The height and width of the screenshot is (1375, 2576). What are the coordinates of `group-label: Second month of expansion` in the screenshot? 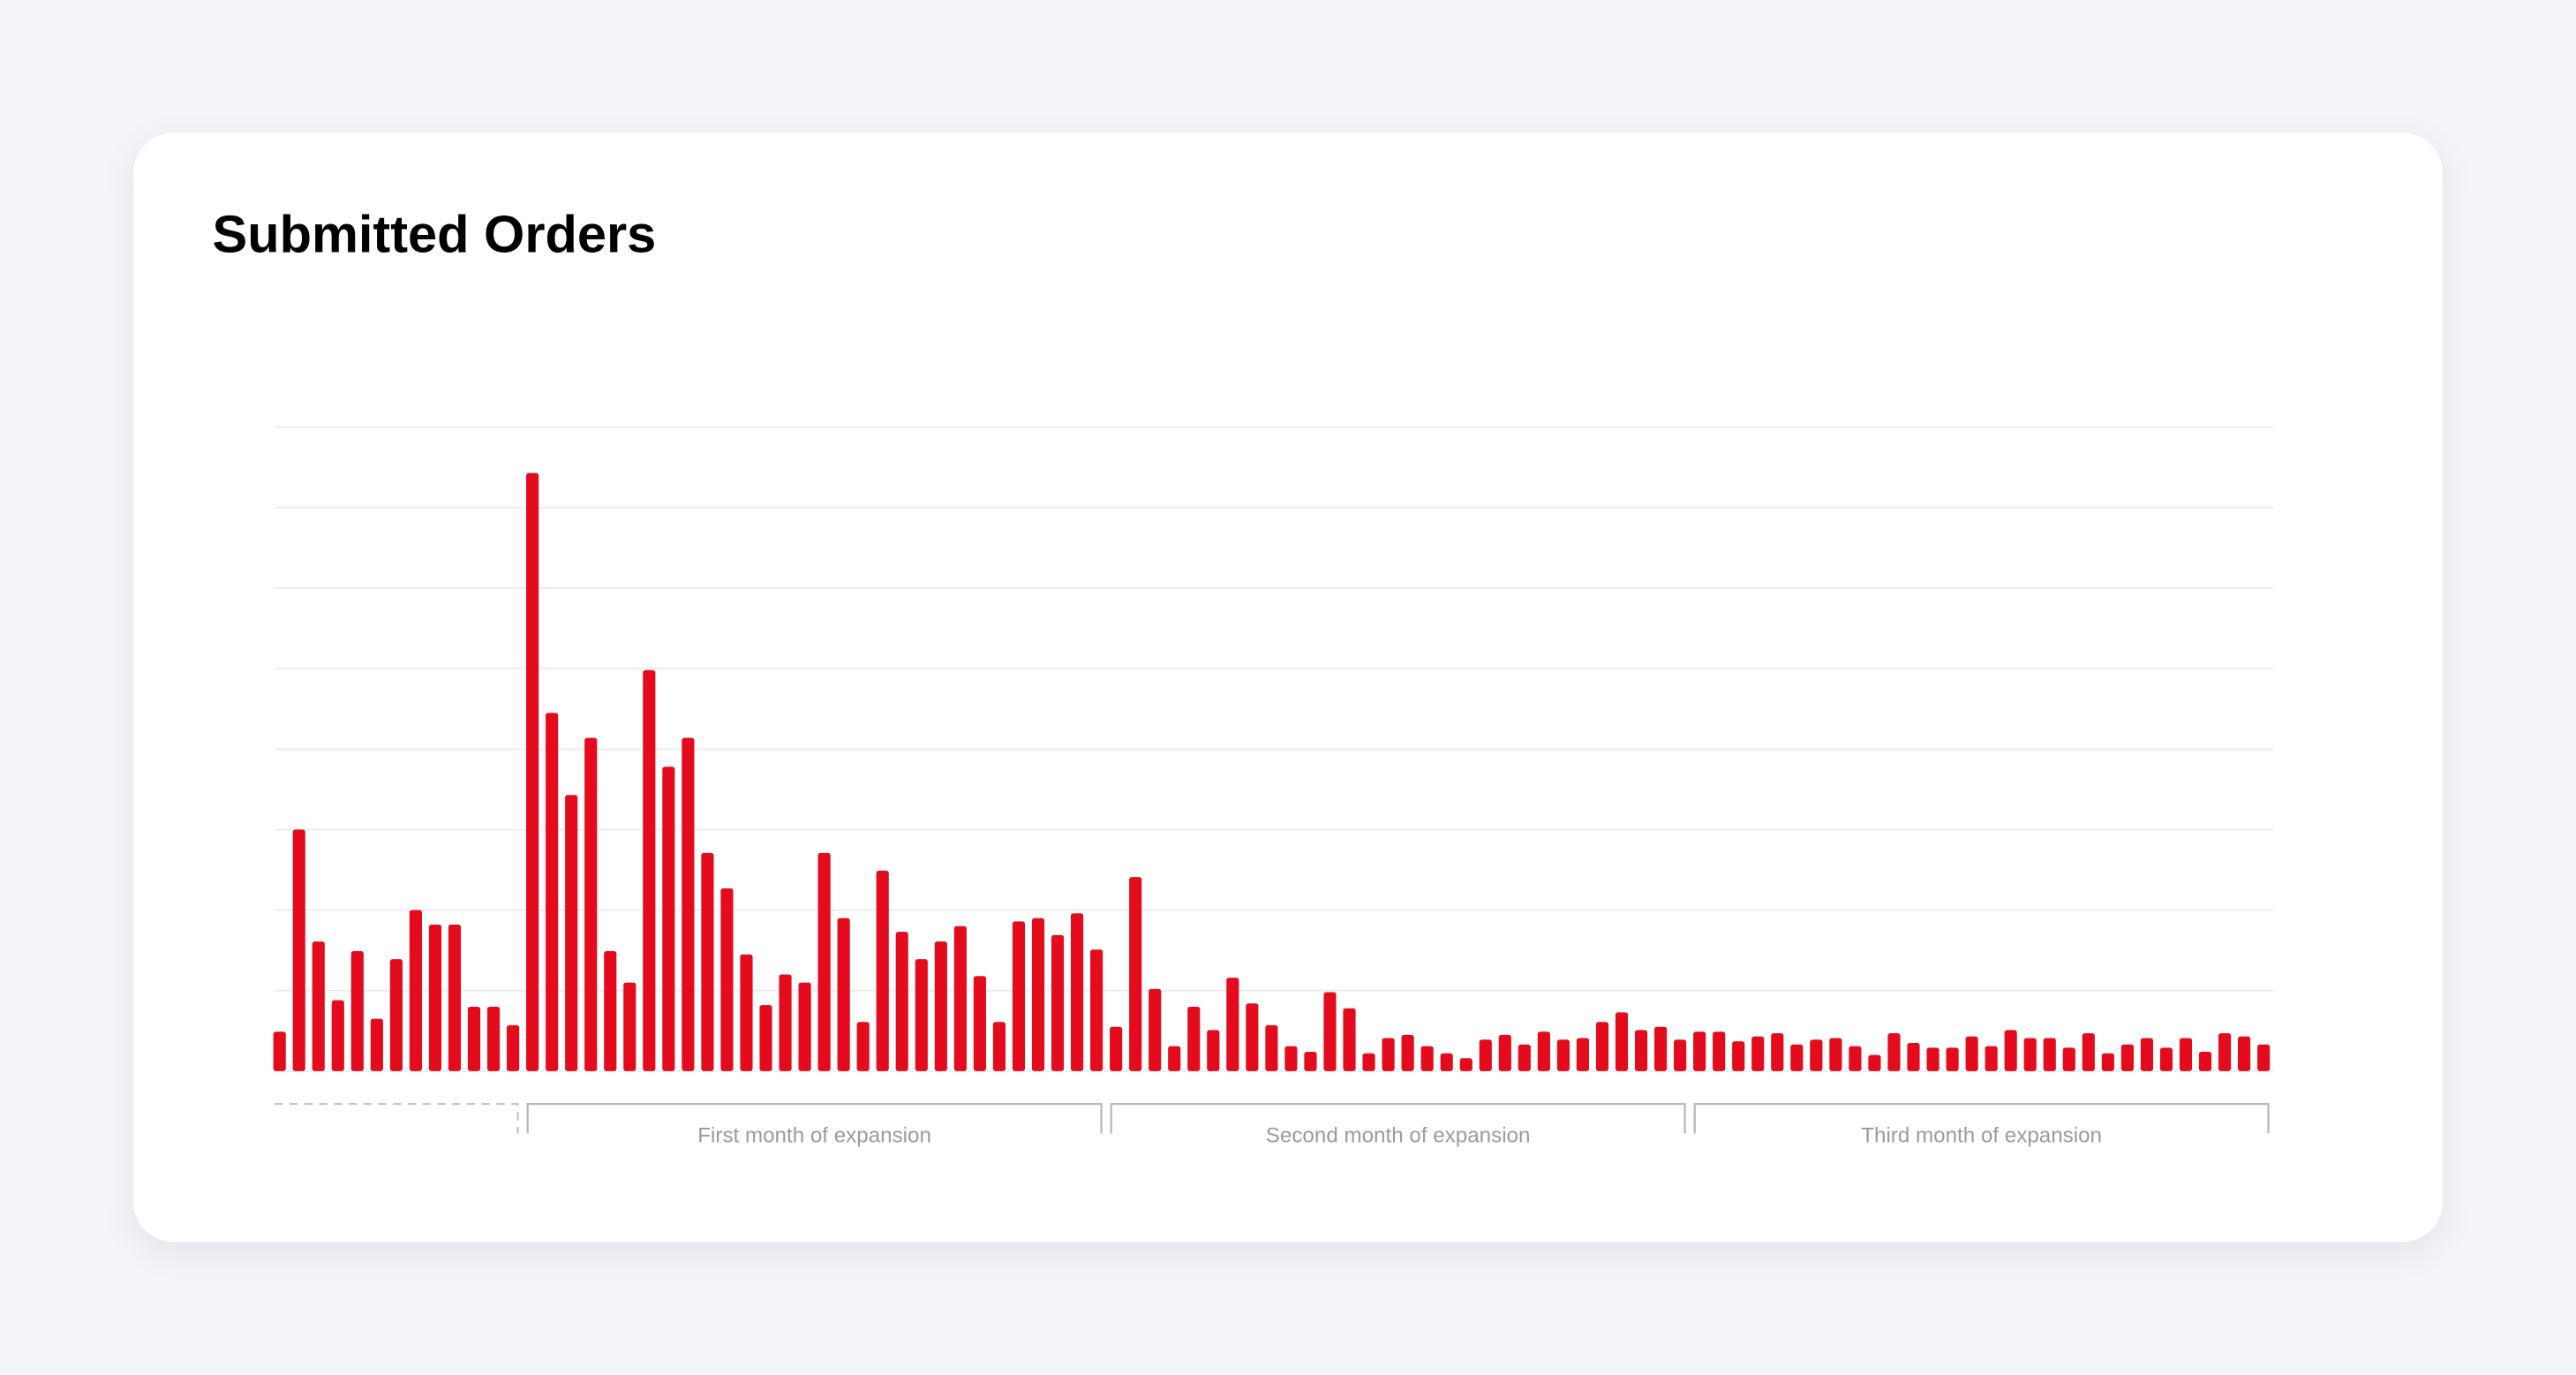 It's located at (1399, 1136).